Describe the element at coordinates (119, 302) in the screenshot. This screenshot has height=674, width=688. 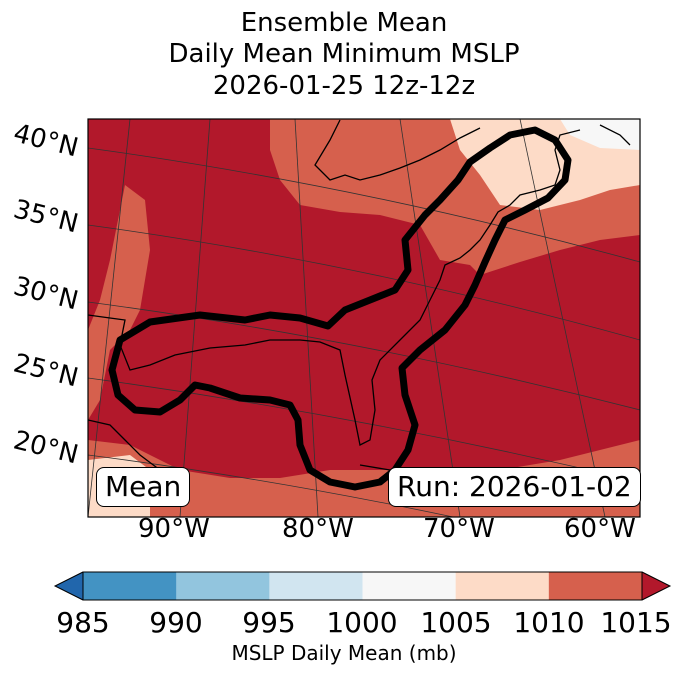
I see `field-red-west` at that location.